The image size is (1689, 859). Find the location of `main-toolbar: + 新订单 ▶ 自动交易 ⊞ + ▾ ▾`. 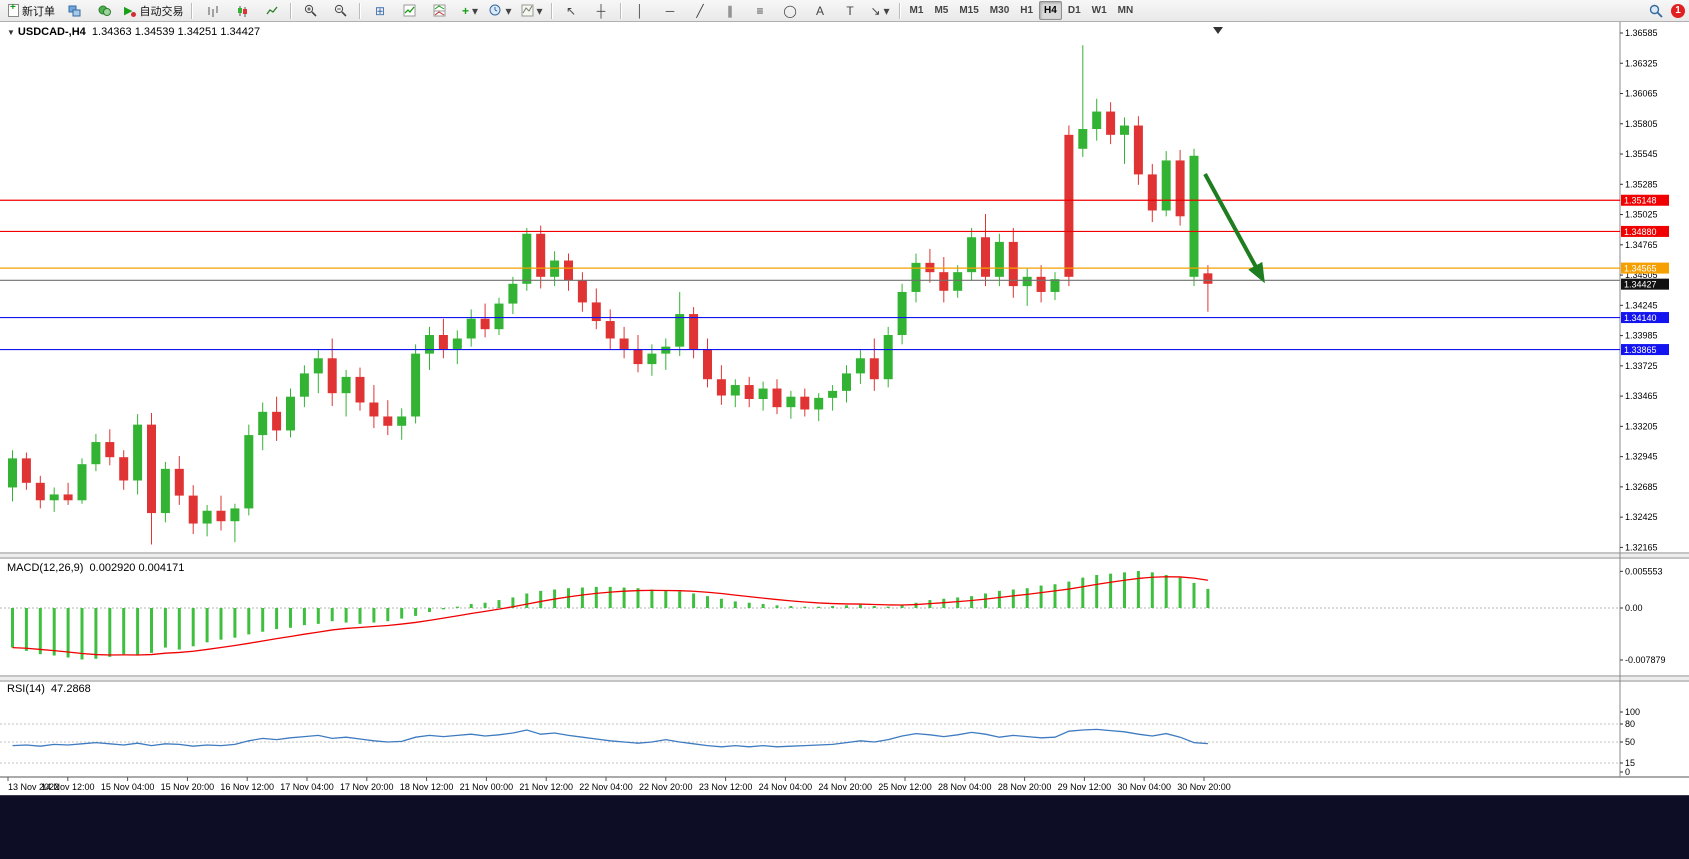

main-toolbar: + 新订单 ▶ 自动交易 ⊞ + ▾ ▾ is located at coordinates (844, 11).